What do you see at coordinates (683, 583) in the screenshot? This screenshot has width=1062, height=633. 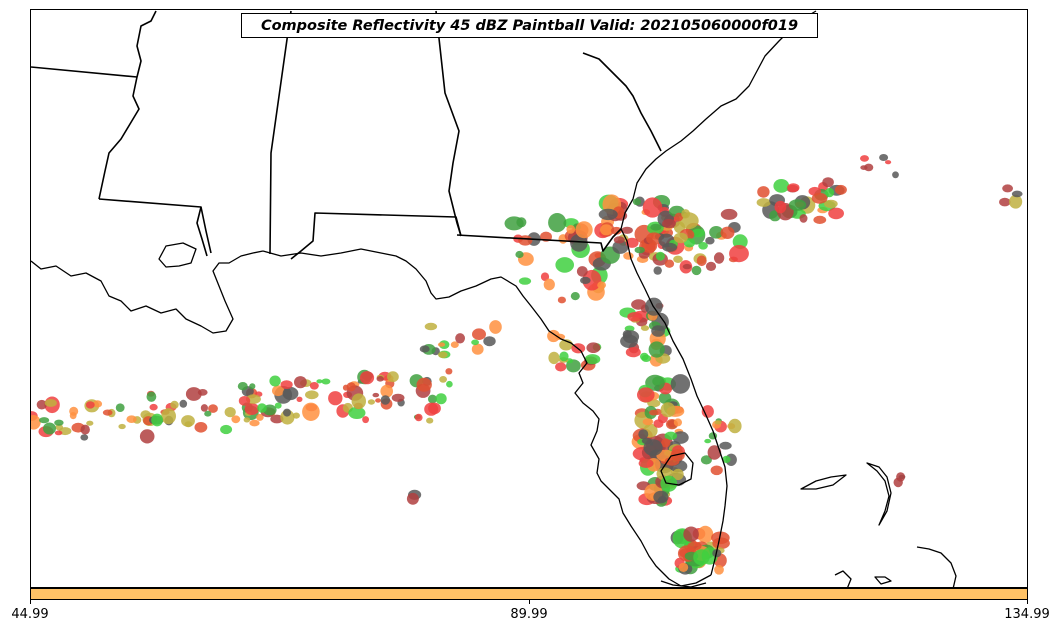 I see `coast-keys` at bounding box center [683, 583].